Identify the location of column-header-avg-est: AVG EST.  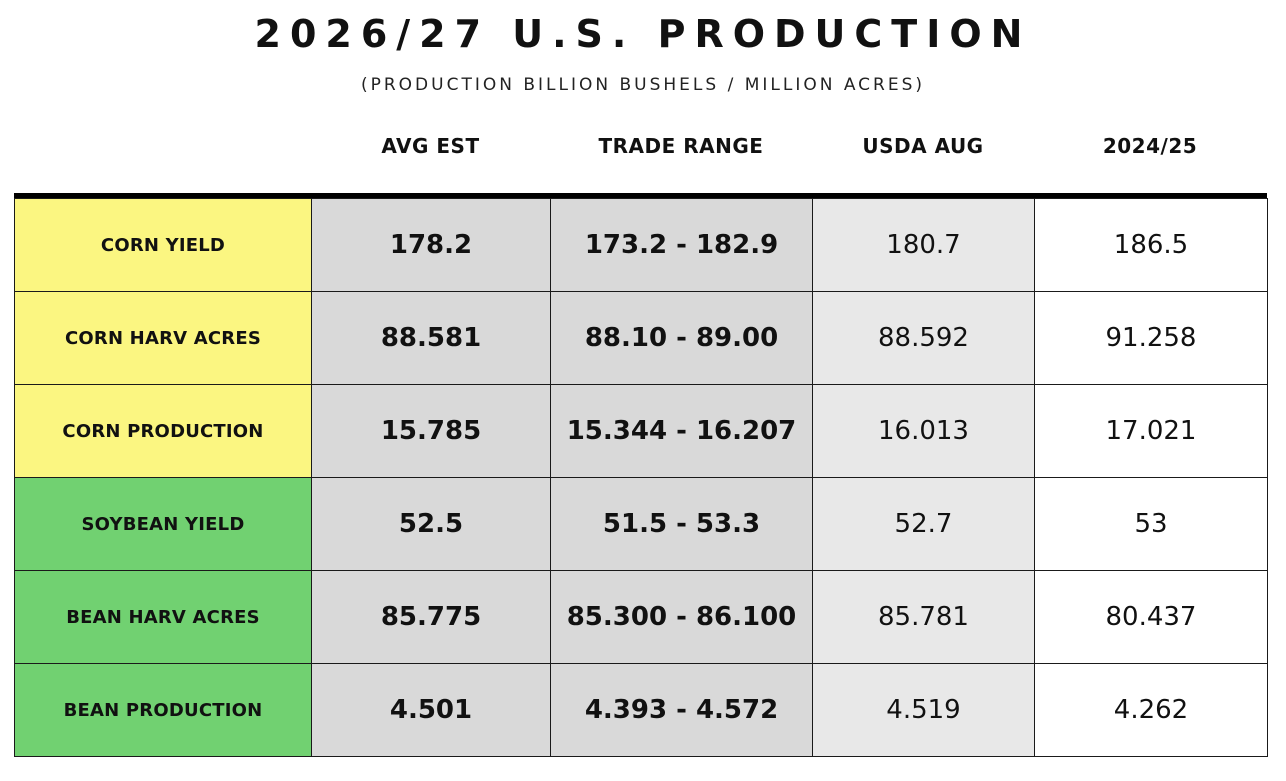
(430, 146).